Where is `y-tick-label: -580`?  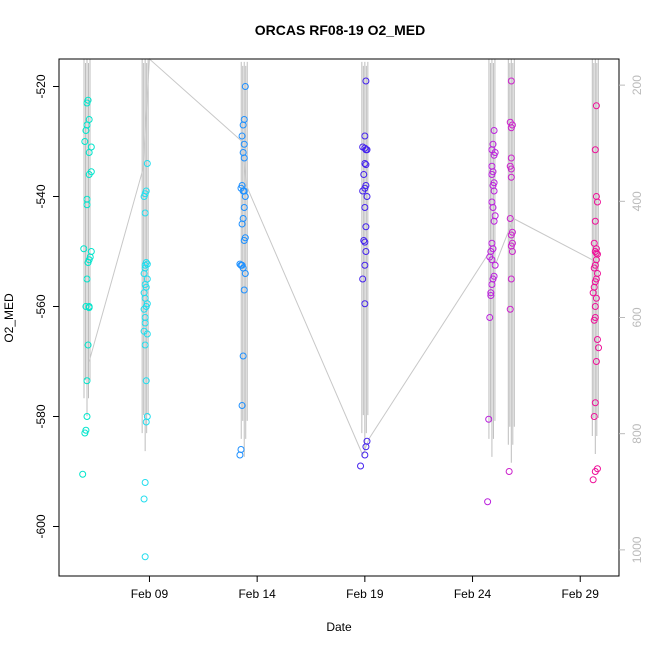
y-tick-label: -580 is located at coordinates (41, 416).